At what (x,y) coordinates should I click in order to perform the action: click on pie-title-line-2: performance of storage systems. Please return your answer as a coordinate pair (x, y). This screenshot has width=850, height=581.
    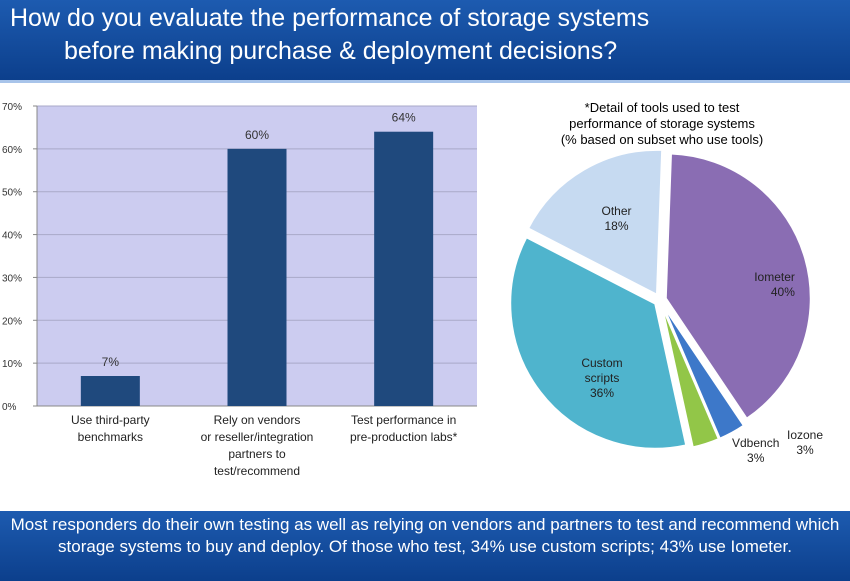
    Looking at the image, I should click on (662, 123).